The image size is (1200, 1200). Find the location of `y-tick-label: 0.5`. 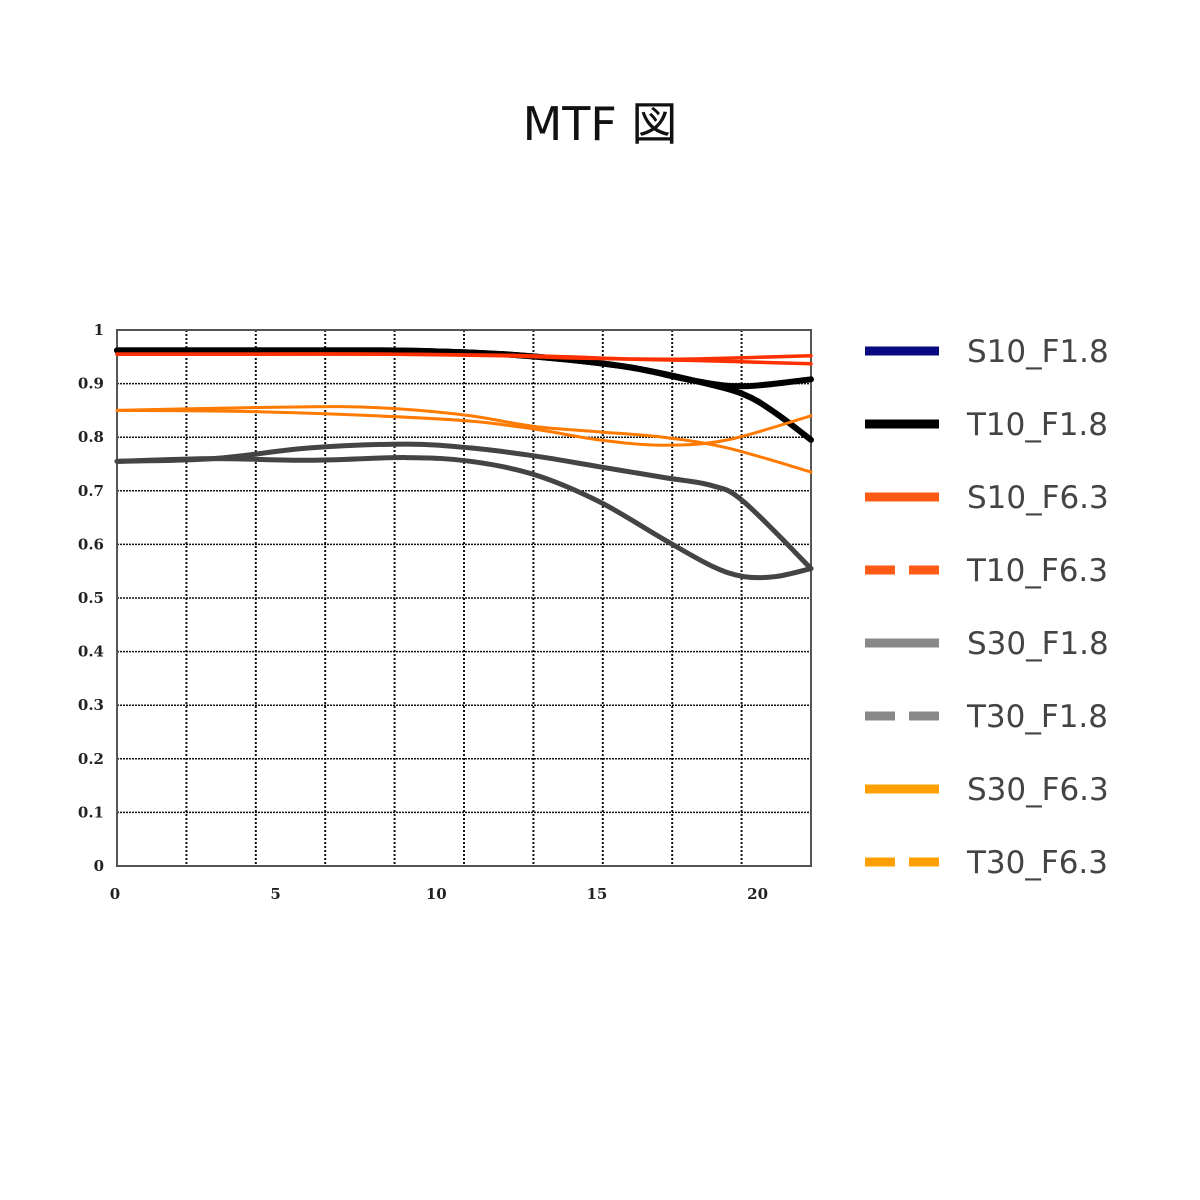

y-tick-label: 0.5 is located at coordinates (91, 598).